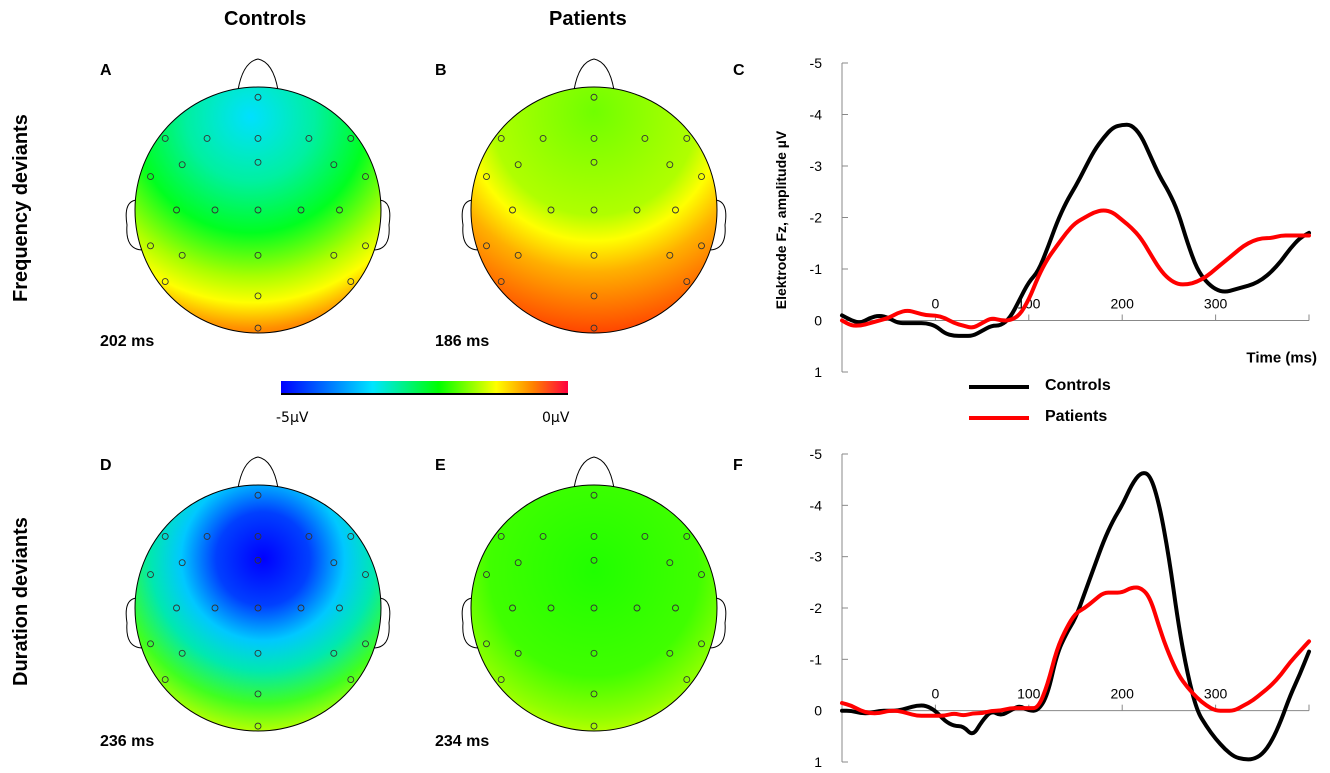 Image resolution: width=1330 pixels, height=773 pixels. What do you see at coordinates (999, 402) in the screenshot?
I see `legend-swatches` at bounding box center [999, 402].